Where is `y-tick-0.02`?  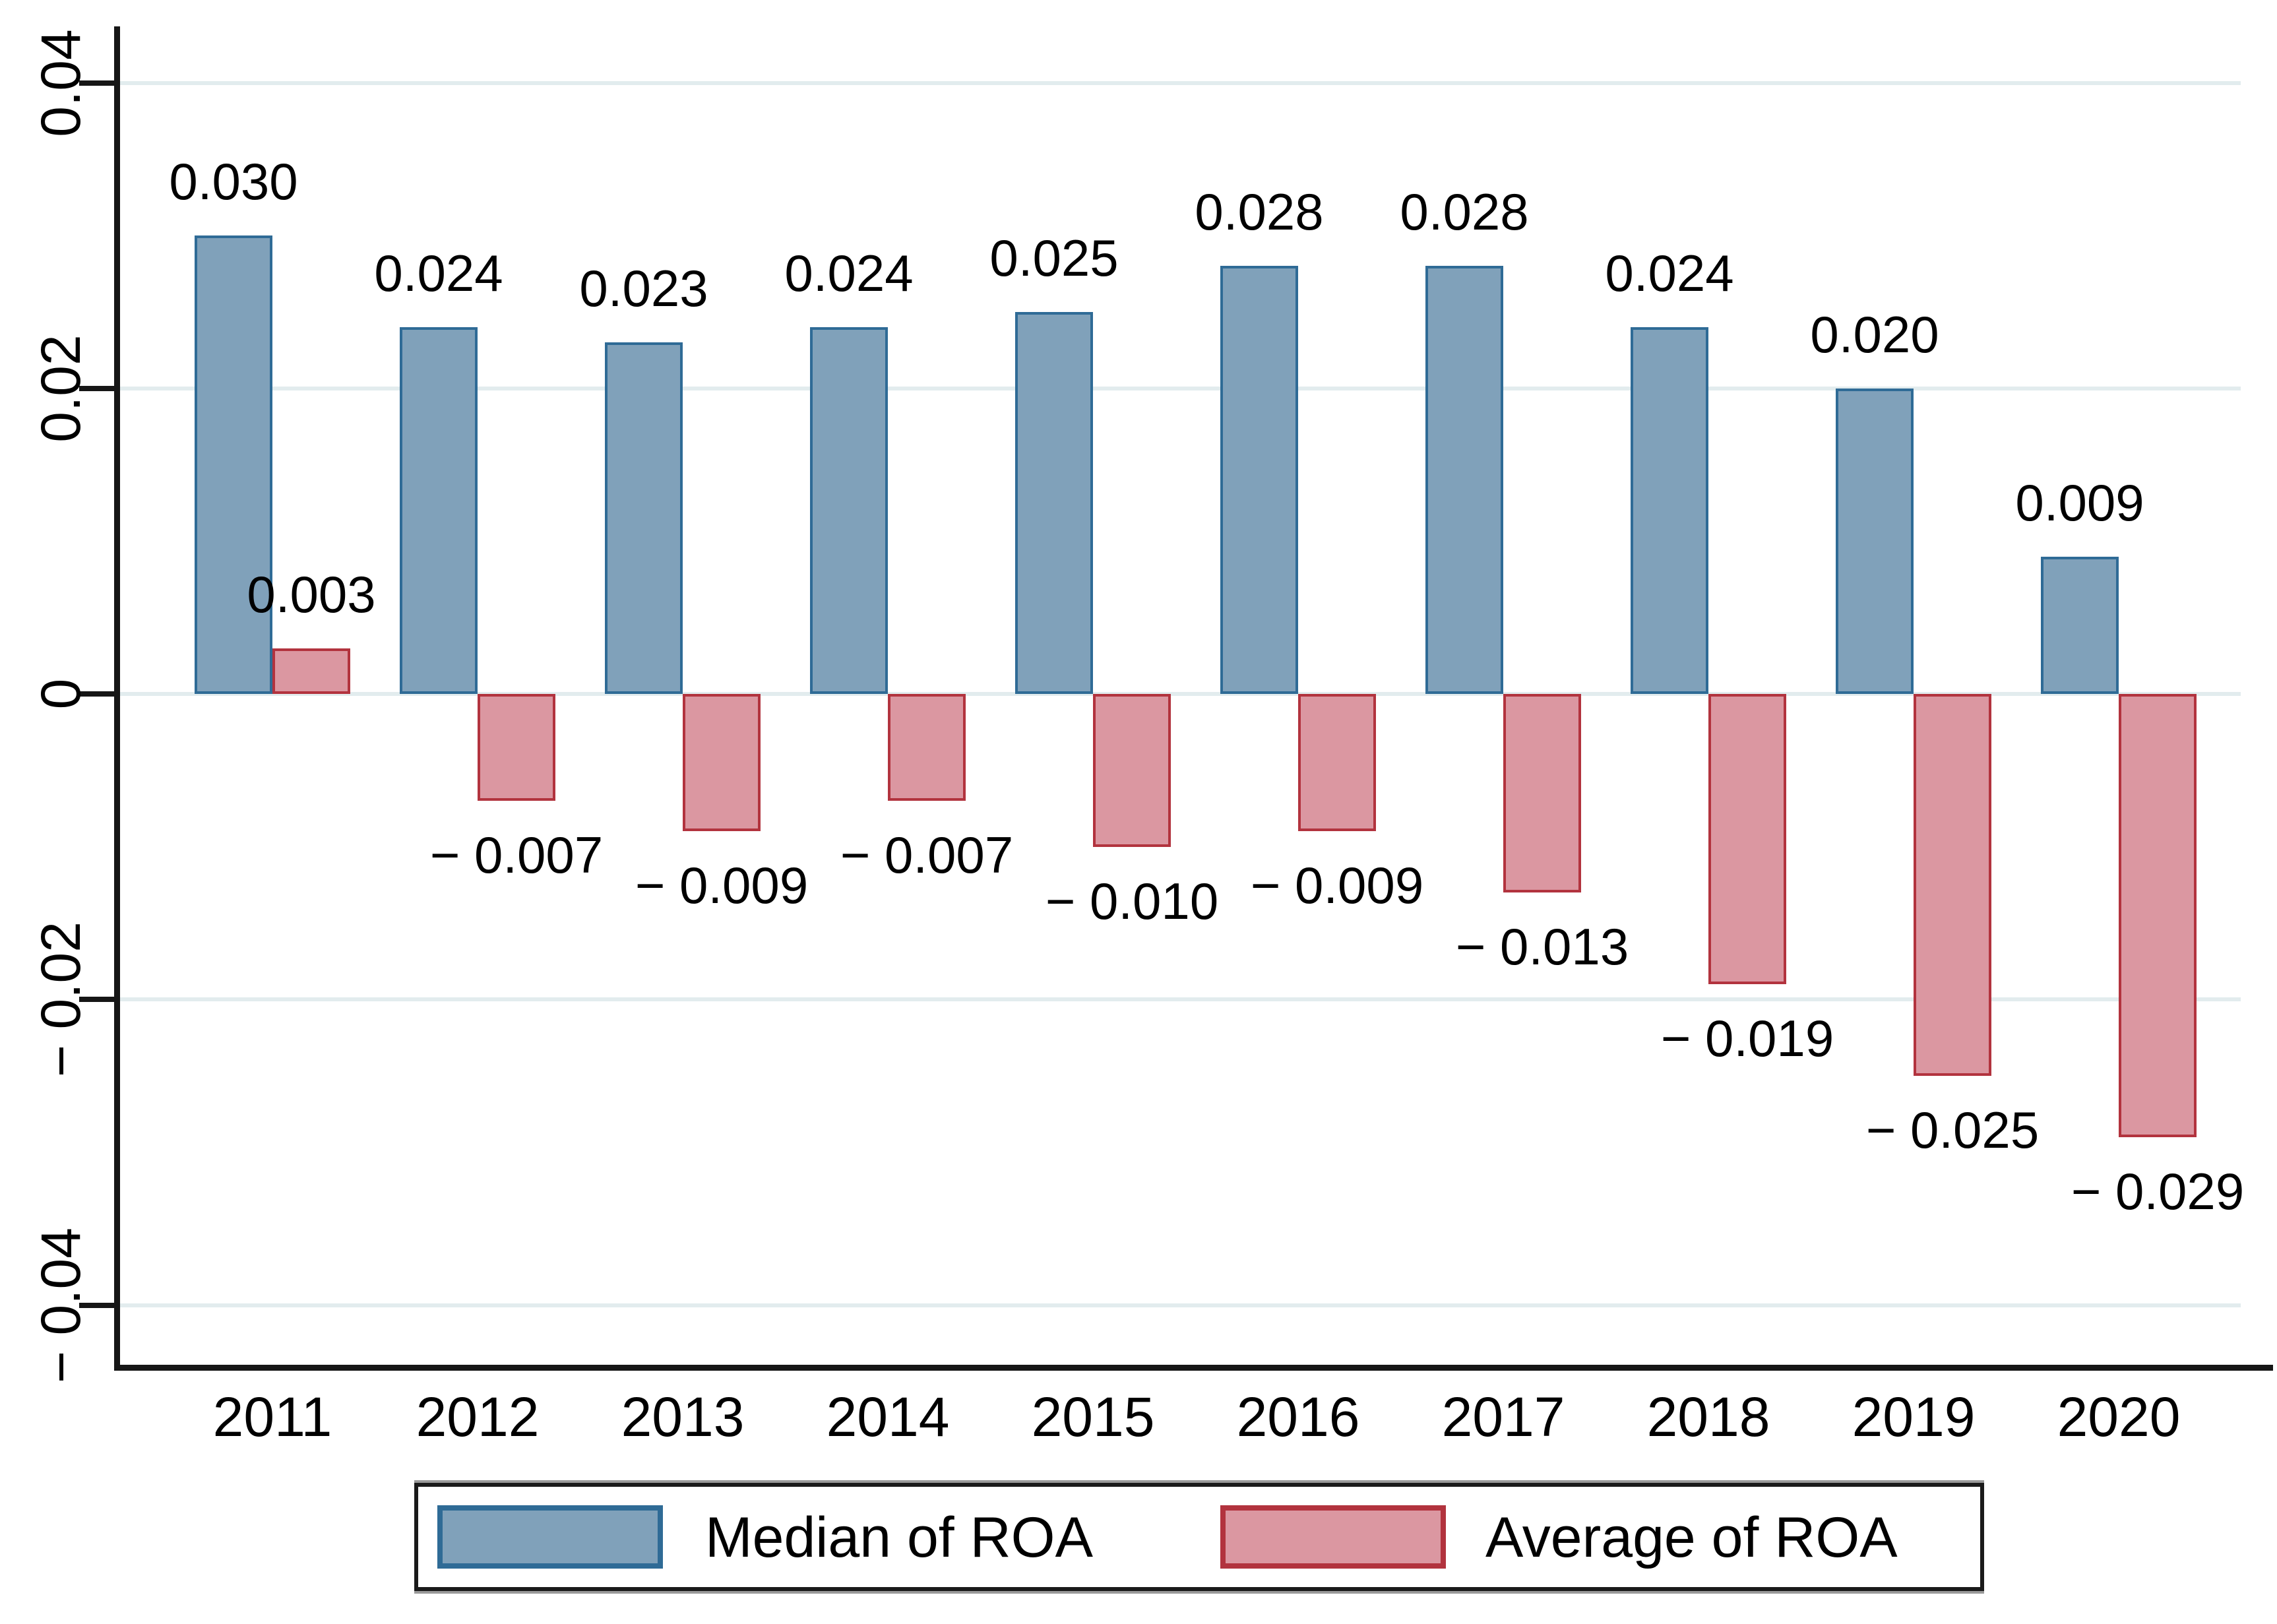
y-tick-0.02 is located at coordinates (100, 388).